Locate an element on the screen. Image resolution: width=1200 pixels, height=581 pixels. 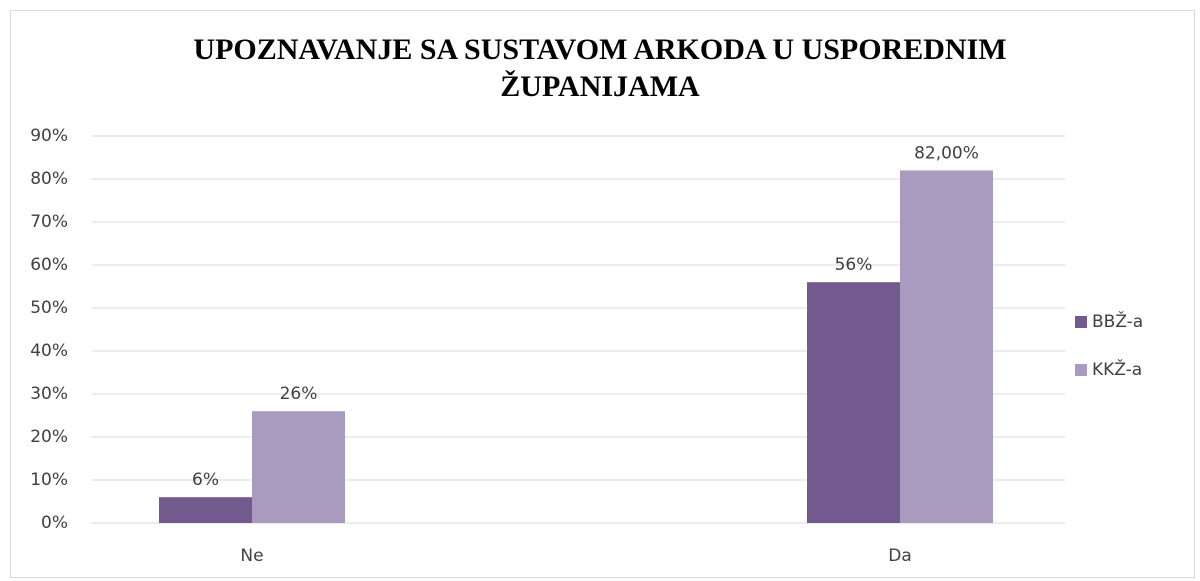
data-label: 6% is located at coordinates (205, 480).